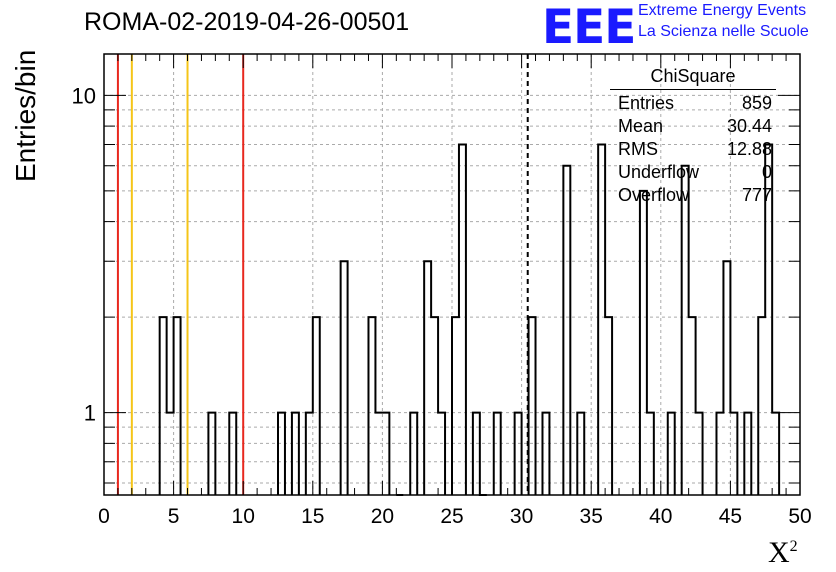 This screenshot has height=572, width=836. What do you see at coordinates (654, 195) in the screenshot?
I see `stats-label: Overflow` at bounding box center [654, 195].